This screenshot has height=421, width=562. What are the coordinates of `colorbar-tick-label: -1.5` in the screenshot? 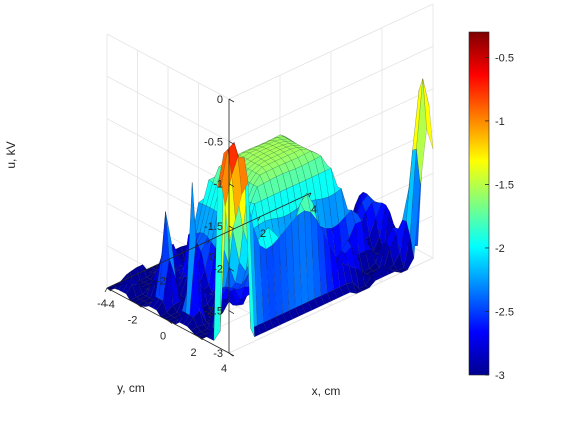 It's located at (504, 185).